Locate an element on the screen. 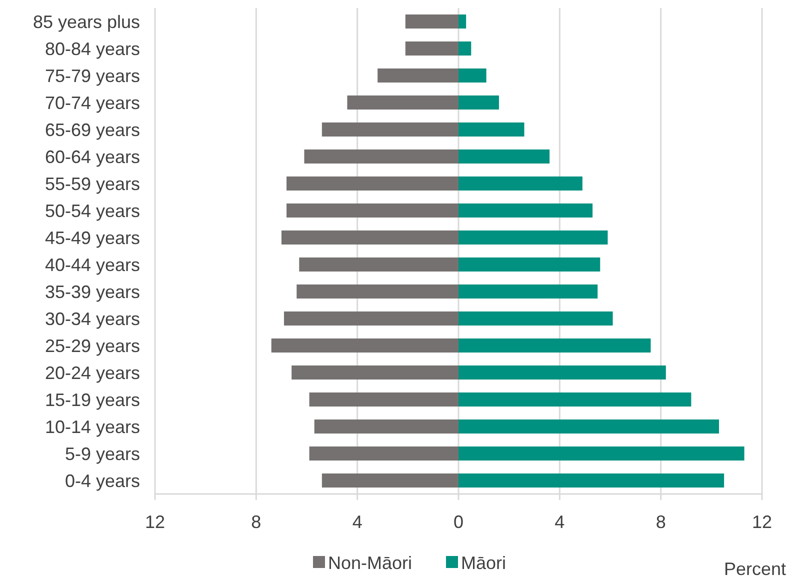  y-tick-label: 45-49 years is located at coordinates (92, 238).